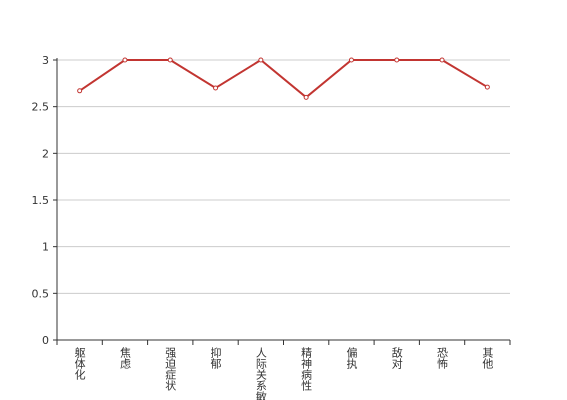  Describe the element at coordinates (442, 358) in the screenshot. I see `x-tick-label: 恐怖` at that location.